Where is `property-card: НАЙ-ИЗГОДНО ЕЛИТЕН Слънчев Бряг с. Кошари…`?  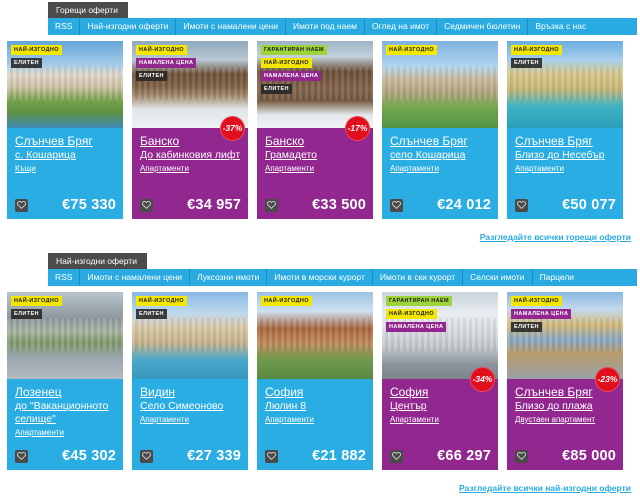
property-card: НАЙ-ИЗГОДНО ЕЛИТЕН Слънчев Бряг с. Кошари… is located at coordinates (65, 130).